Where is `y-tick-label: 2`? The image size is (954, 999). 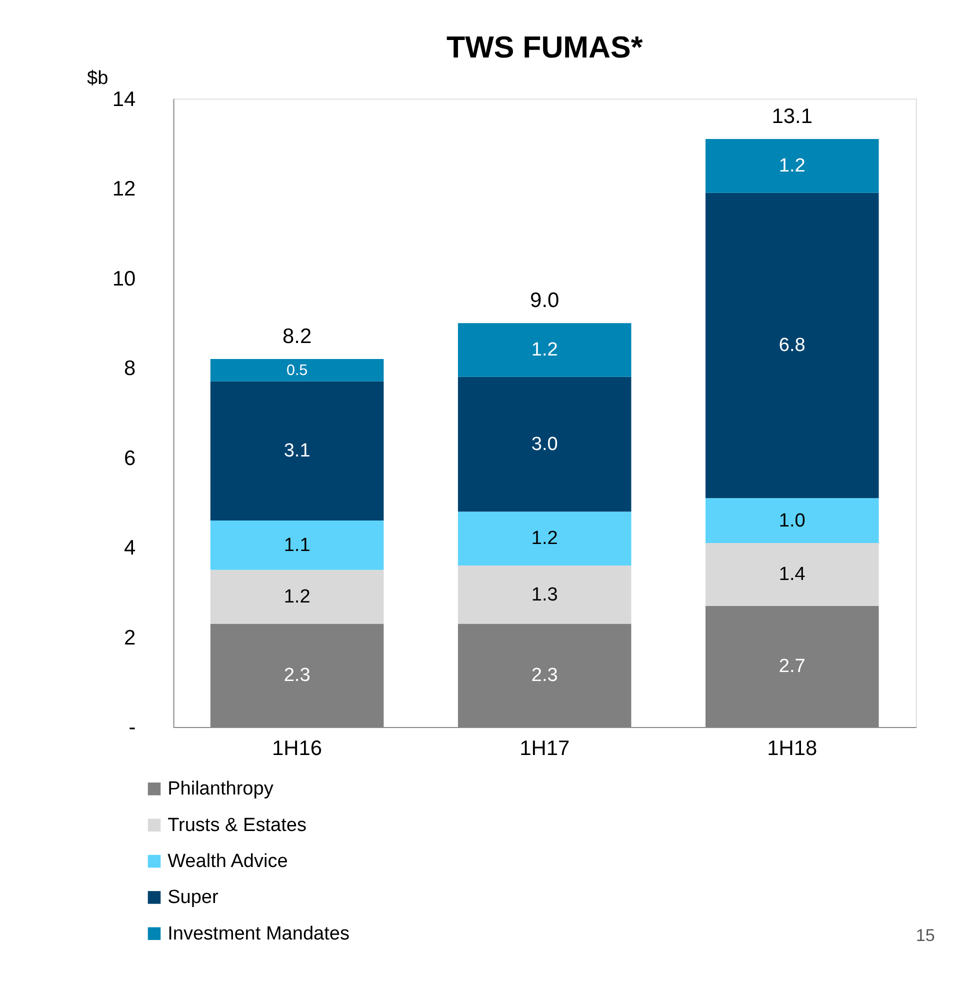 y-tick-label: 2 is located at coordinates (130, 638).